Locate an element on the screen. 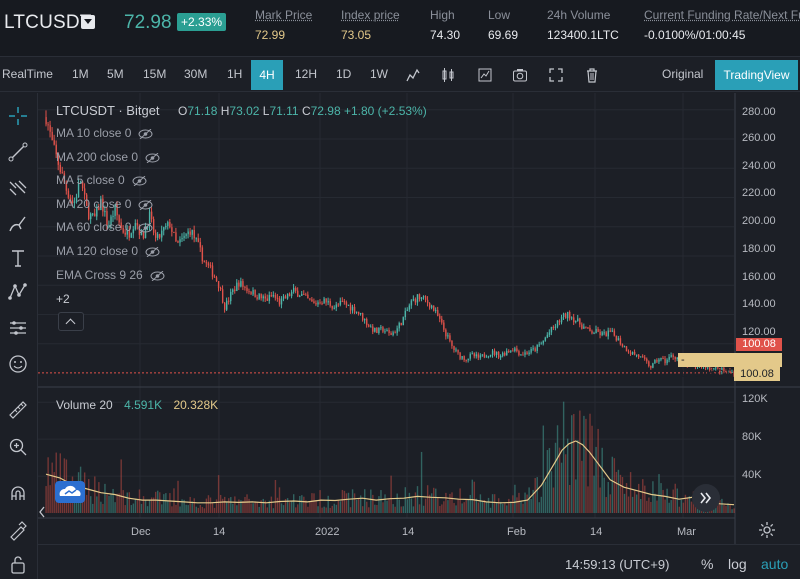 The image size is (800, 579). tf-5m: 5M is located at coordinates (115, 74).